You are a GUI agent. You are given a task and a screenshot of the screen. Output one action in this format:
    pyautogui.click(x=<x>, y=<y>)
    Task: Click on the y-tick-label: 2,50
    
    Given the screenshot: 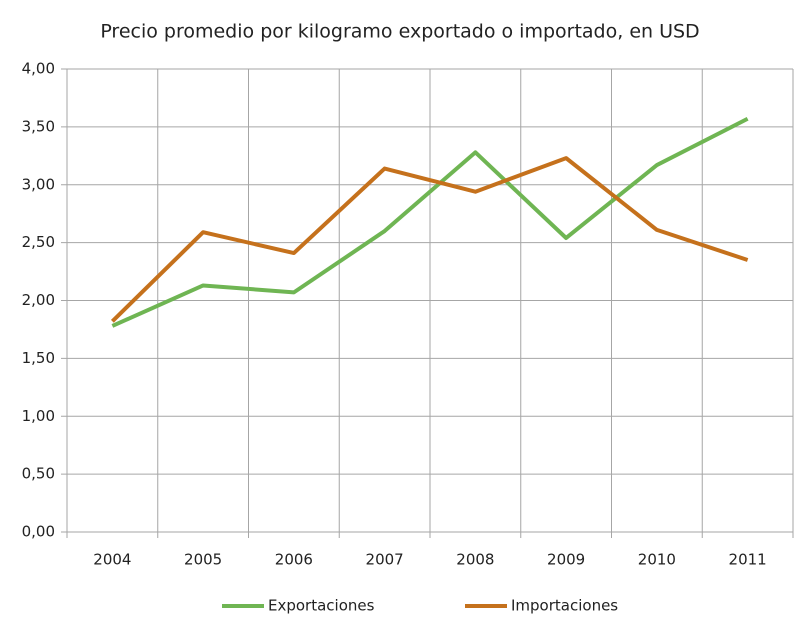 What is the action you would take?
    pyautogui.click(x=38, y=242)
    